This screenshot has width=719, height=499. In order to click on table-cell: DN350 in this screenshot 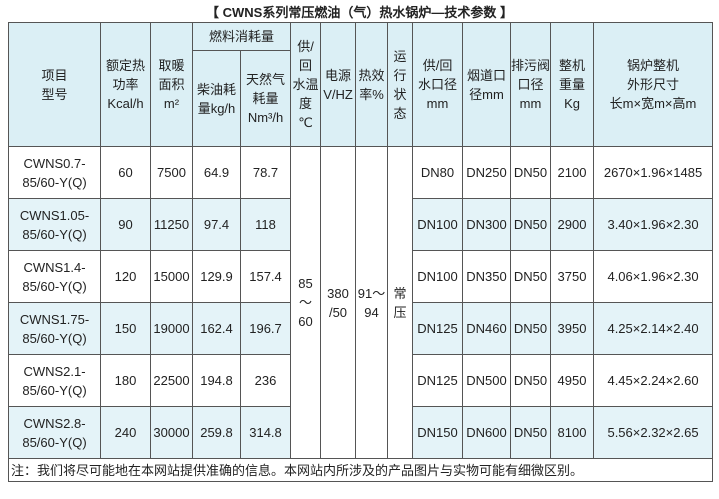, I will do `click(487, 276)`.